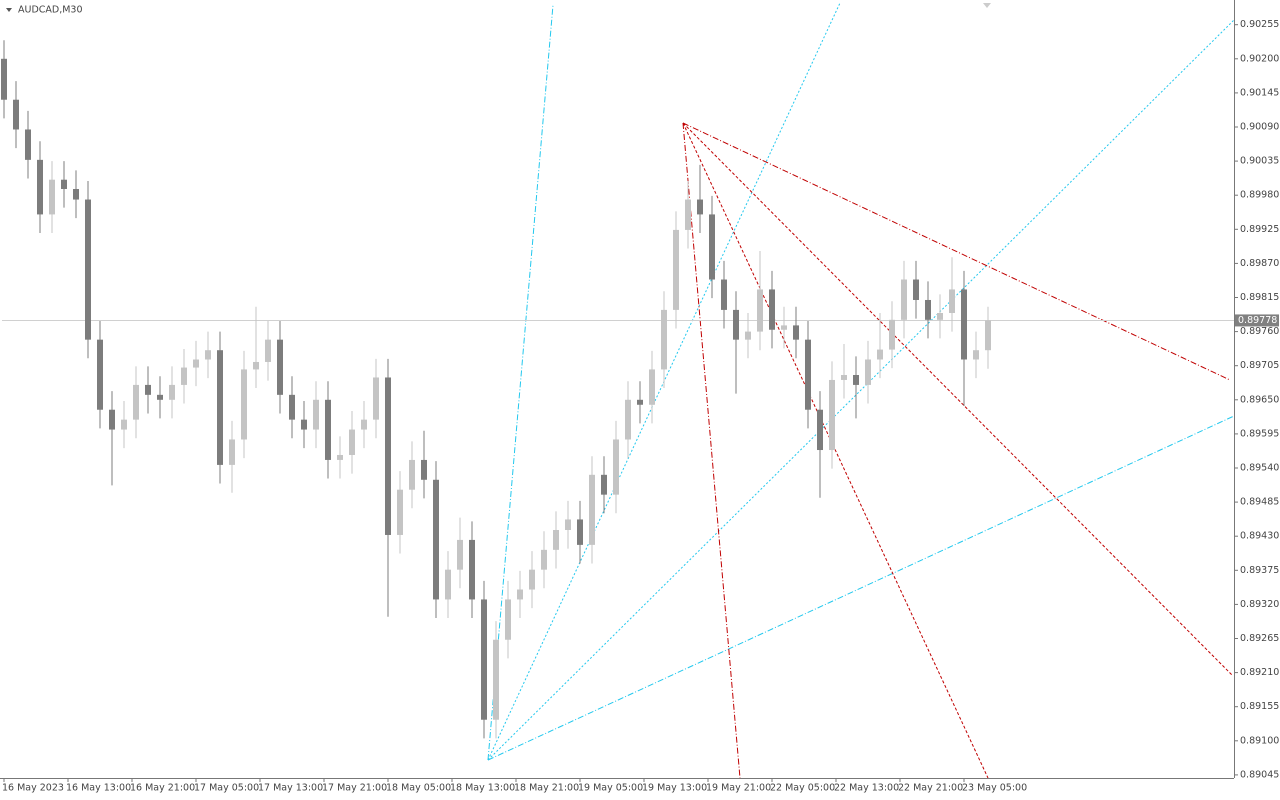 The width and height of the screenshot is (1280, 800). What do you see at coordinates (482, 788) in the screenshot?
I see `x-tick-label: 18 May 13:00` at bounding box center [482, 788].